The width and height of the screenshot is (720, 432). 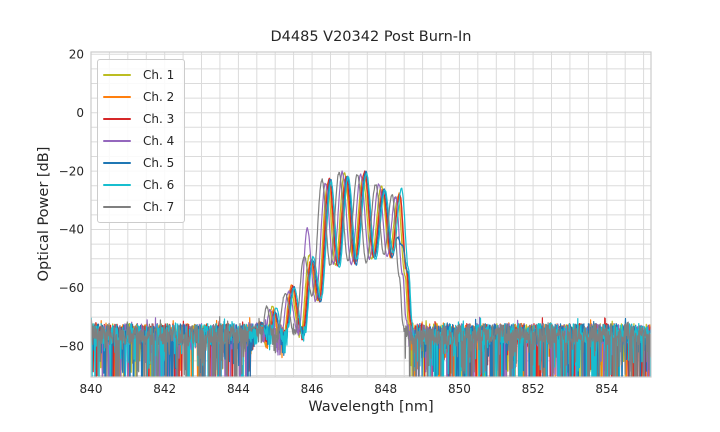 What do you see at coordinates (80, 113) in the screenshot?
I see `y-tick-label: 0` at bounding box center [80, 113].